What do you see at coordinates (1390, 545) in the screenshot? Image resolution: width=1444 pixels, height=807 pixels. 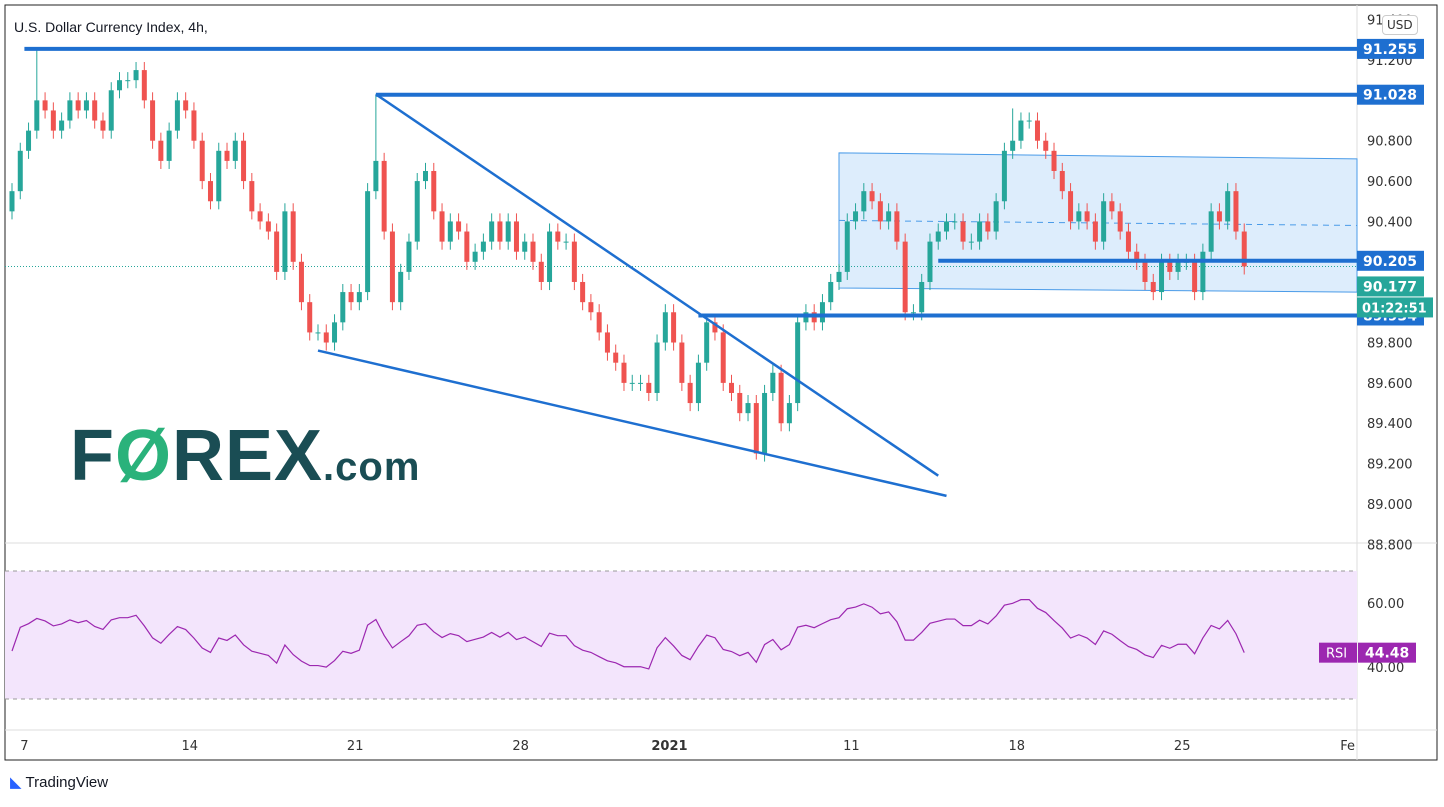 I see `price-tick-label: 88.800` at bounding box center [1390, 545].